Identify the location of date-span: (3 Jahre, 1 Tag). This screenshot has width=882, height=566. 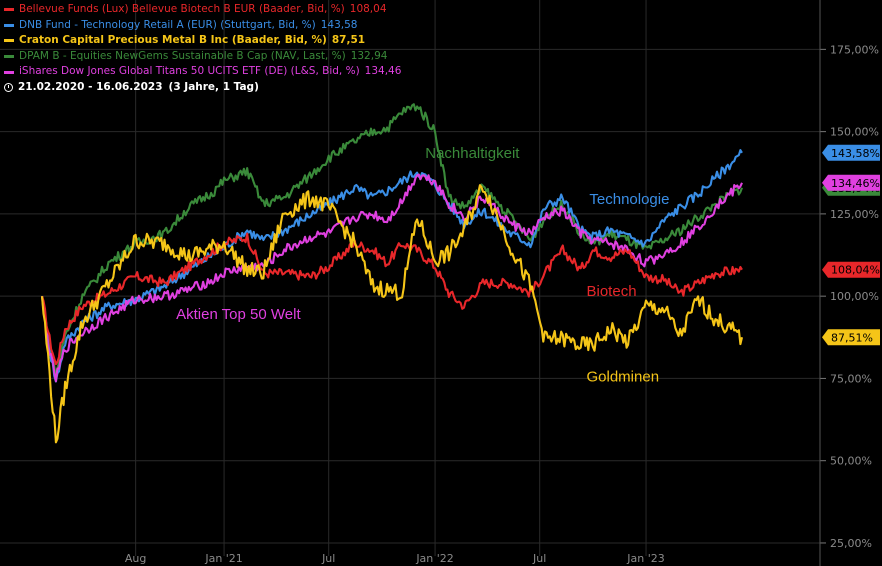
(213, 86).